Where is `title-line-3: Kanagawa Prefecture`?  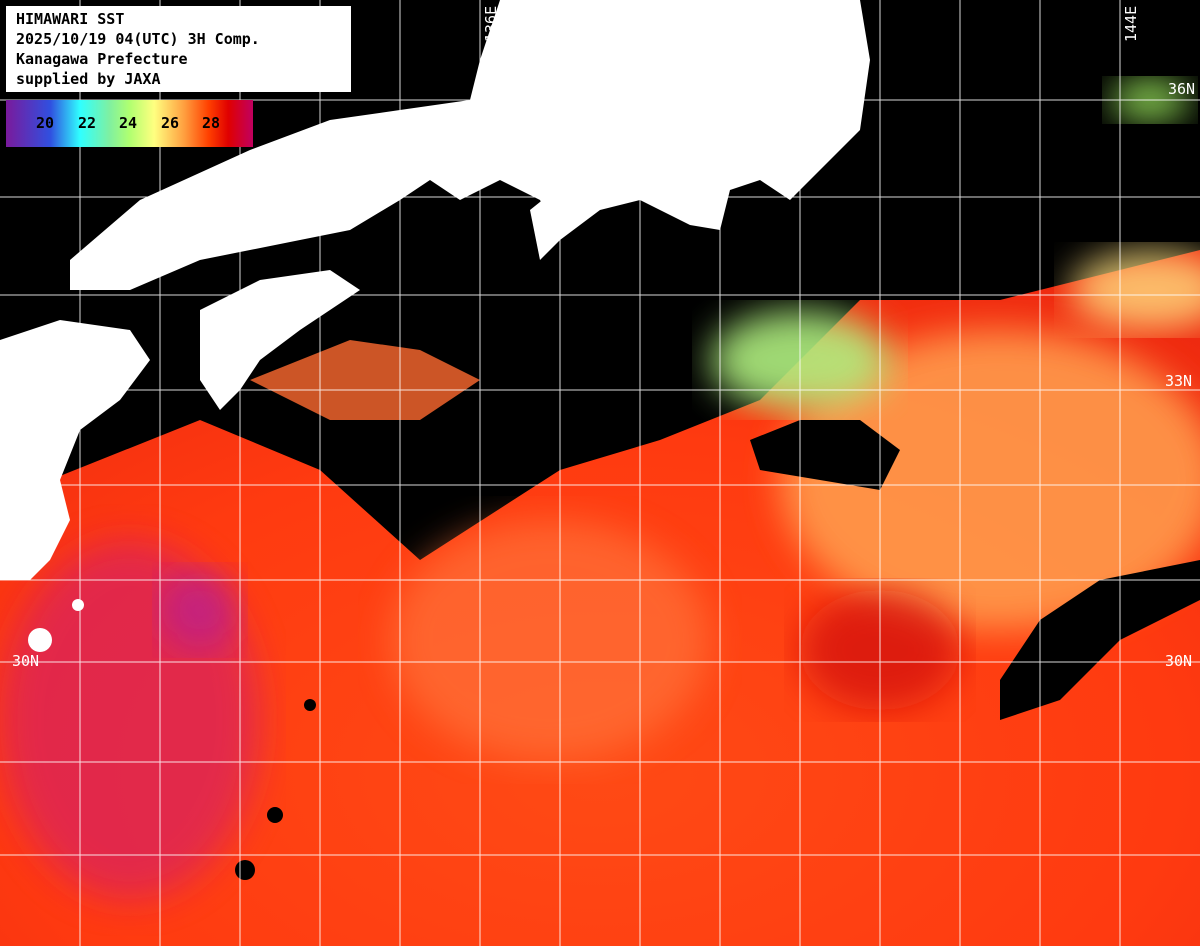 title-line-3: Kanagawa Prefecture is located at coordinates (102, 59).